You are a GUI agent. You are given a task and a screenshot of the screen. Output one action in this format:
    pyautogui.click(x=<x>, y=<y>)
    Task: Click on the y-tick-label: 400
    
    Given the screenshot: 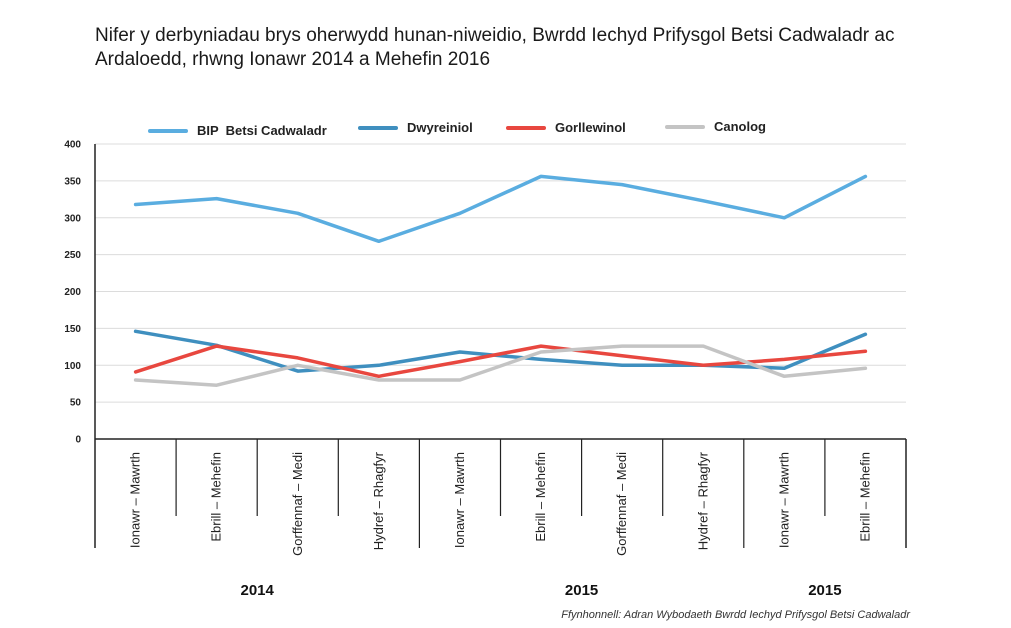 What is the action you would take?
    pyautogui.click(x=72, y=145)
    